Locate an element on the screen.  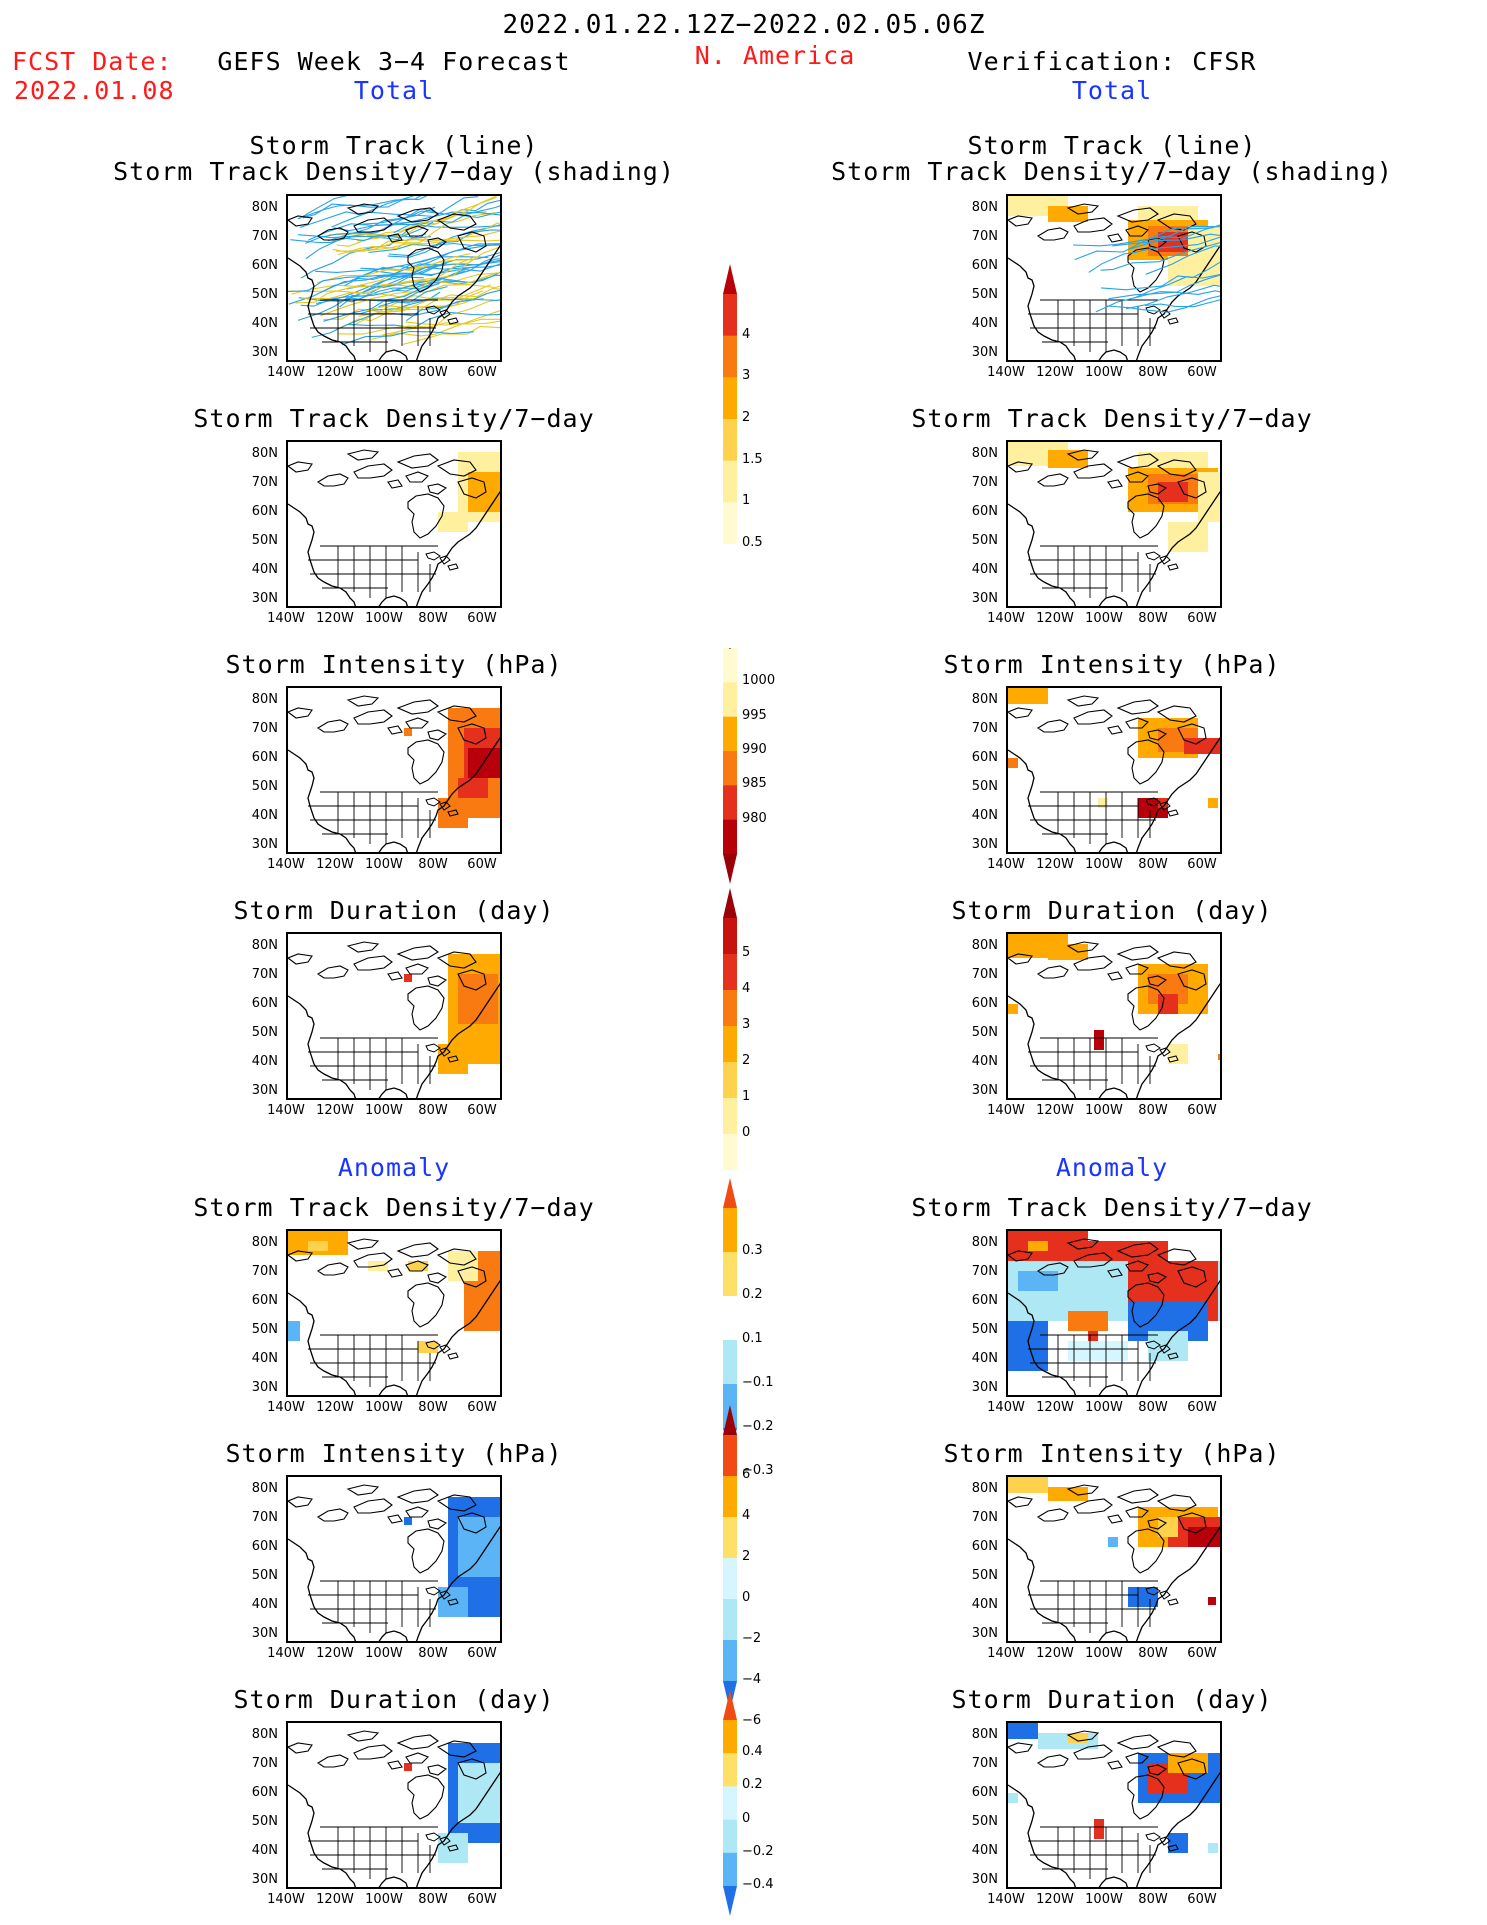
fcst-date-value: 2022.01.08 is located at coordinates (94, 90).